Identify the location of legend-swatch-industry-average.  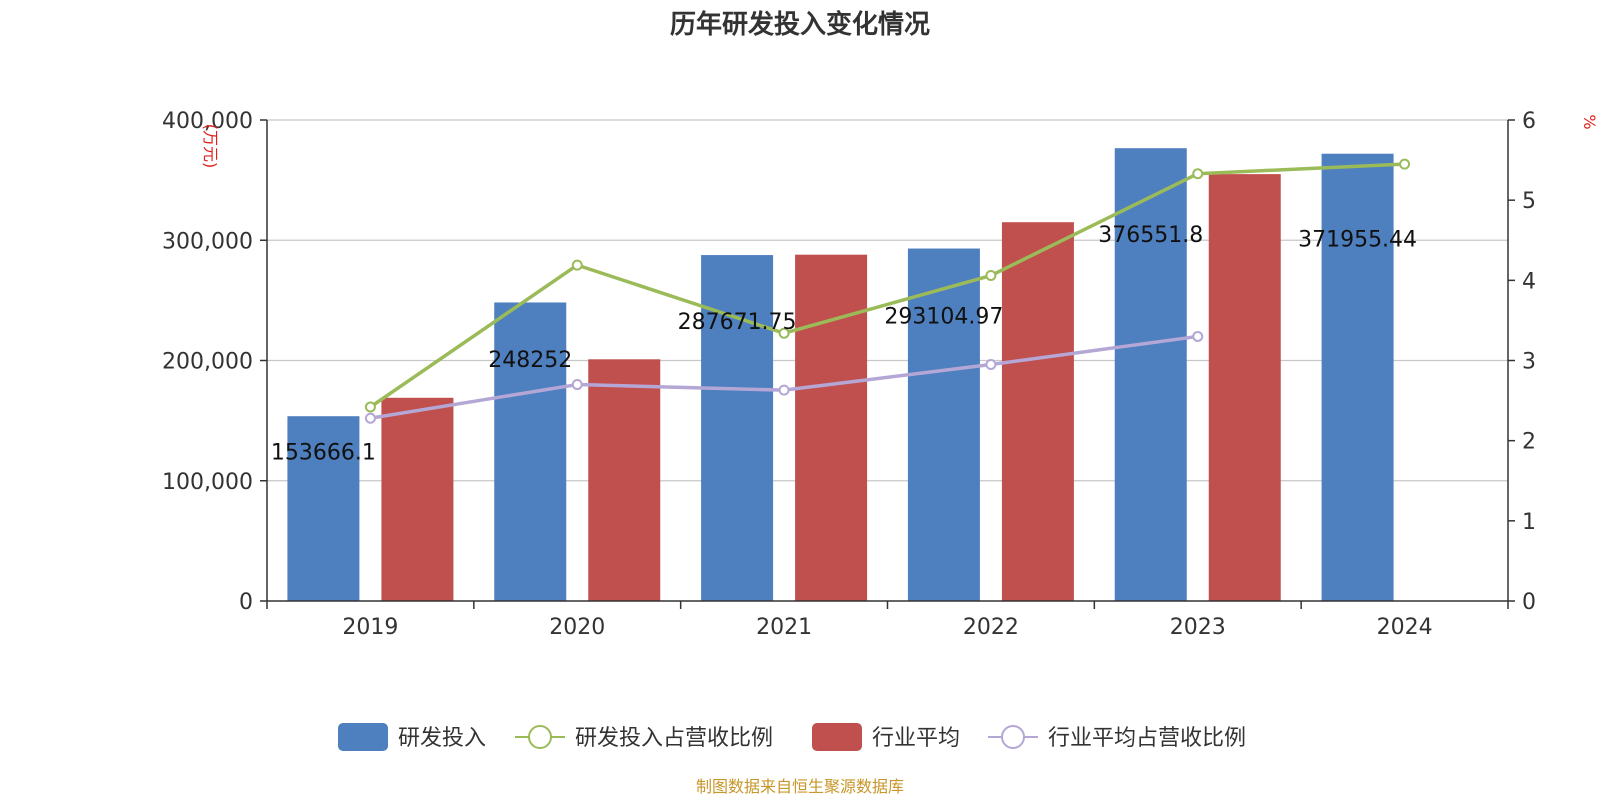
(837, 737).